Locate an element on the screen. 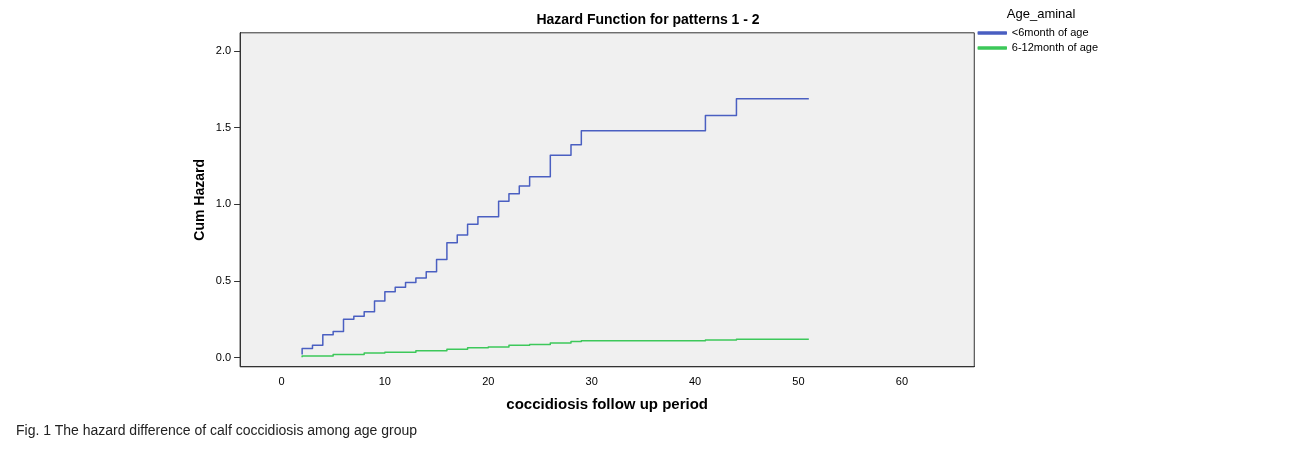 This screenshot has height=465, width=1292. x-tick-label: 50 is located at coordinates (798, 381).